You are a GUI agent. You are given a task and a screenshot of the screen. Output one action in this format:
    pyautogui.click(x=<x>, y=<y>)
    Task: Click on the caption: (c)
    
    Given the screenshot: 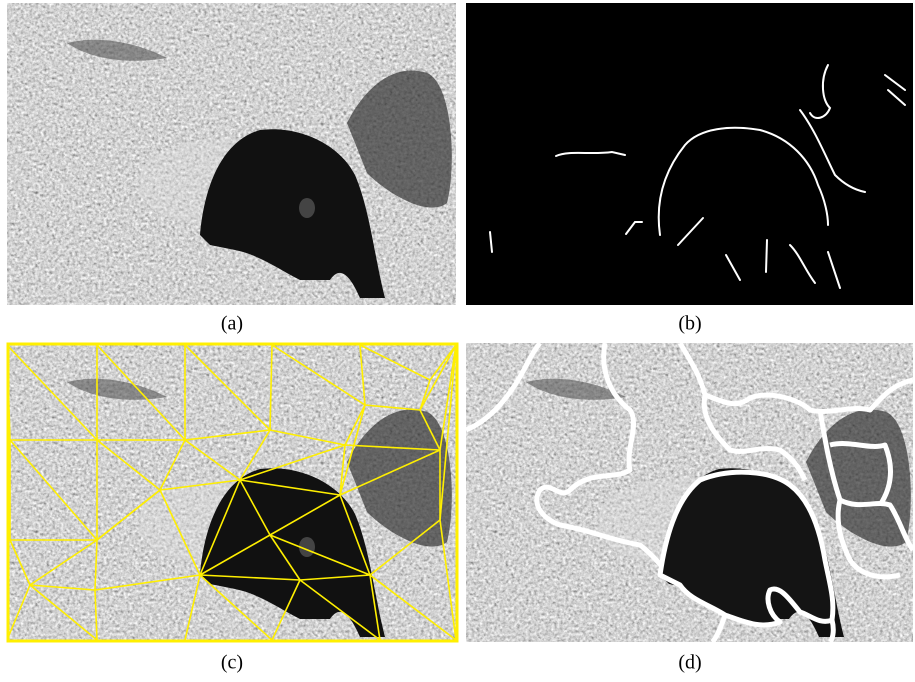 What is the action you would take?
    pyautogui.click(x=232, y=663)
    